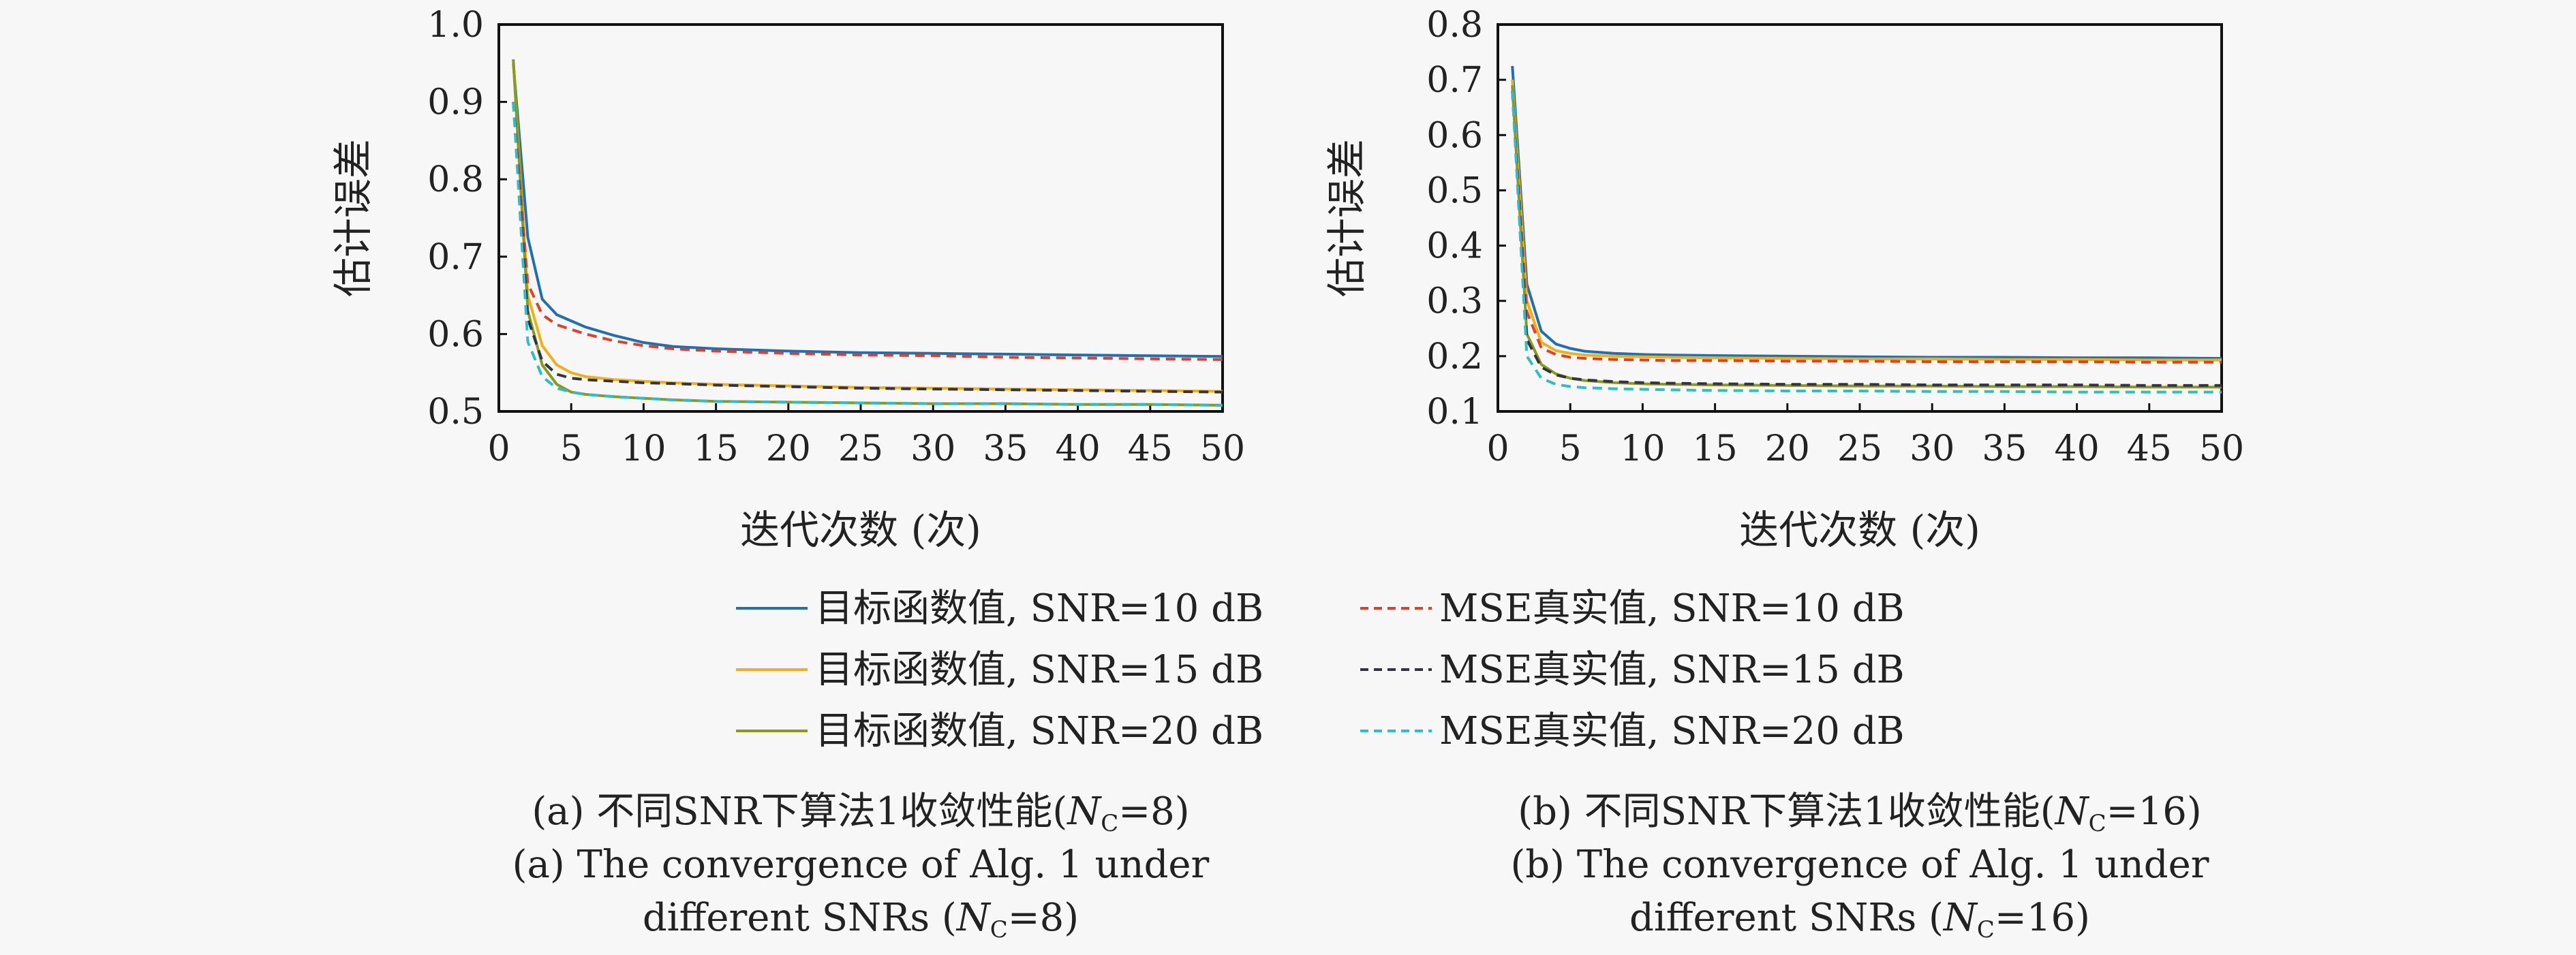  I want to click on legend-item: MSE真实值, SNR=20 dB, so click(1632, 731).